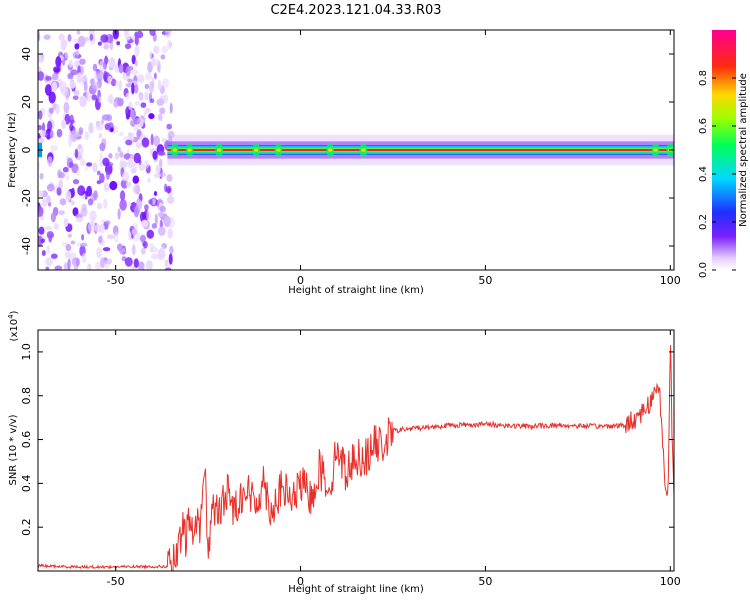 The width and height of the screenshot is (750, 600). I want to click on colorbar-ticks: 0.0 0.2 0.4 0.6 0.8, so click(717, 174).